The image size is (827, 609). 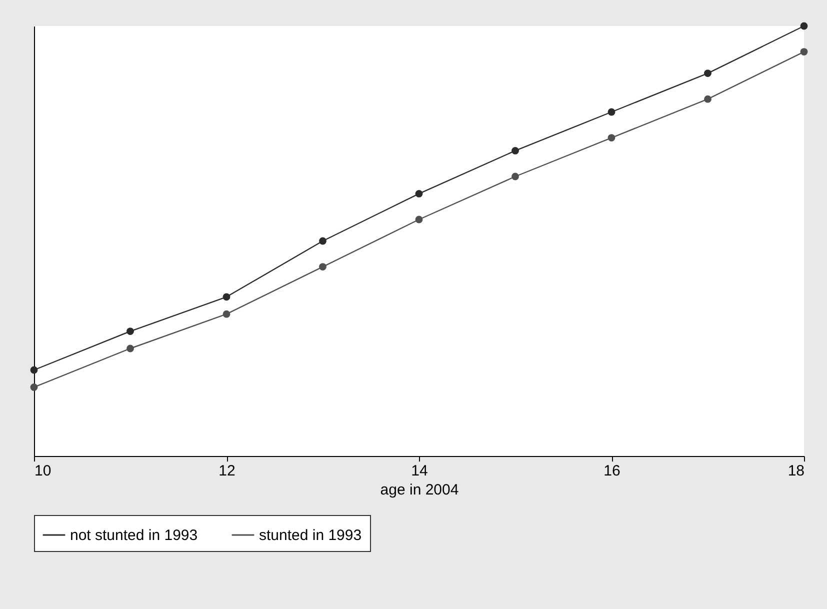 What do you see at coordinates (227, 471) in the screenshot?
I see `x-tick-label: 12` at bounding box center [227, 471].